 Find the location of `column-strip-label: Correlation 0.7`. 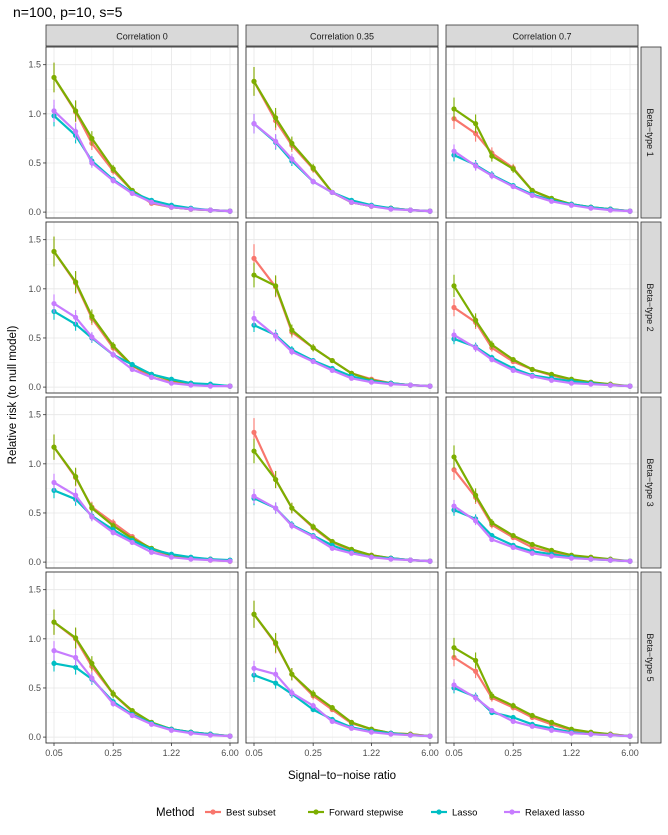

column-strip-label: Correlation 0.7 is located at coordinates (541, 37).